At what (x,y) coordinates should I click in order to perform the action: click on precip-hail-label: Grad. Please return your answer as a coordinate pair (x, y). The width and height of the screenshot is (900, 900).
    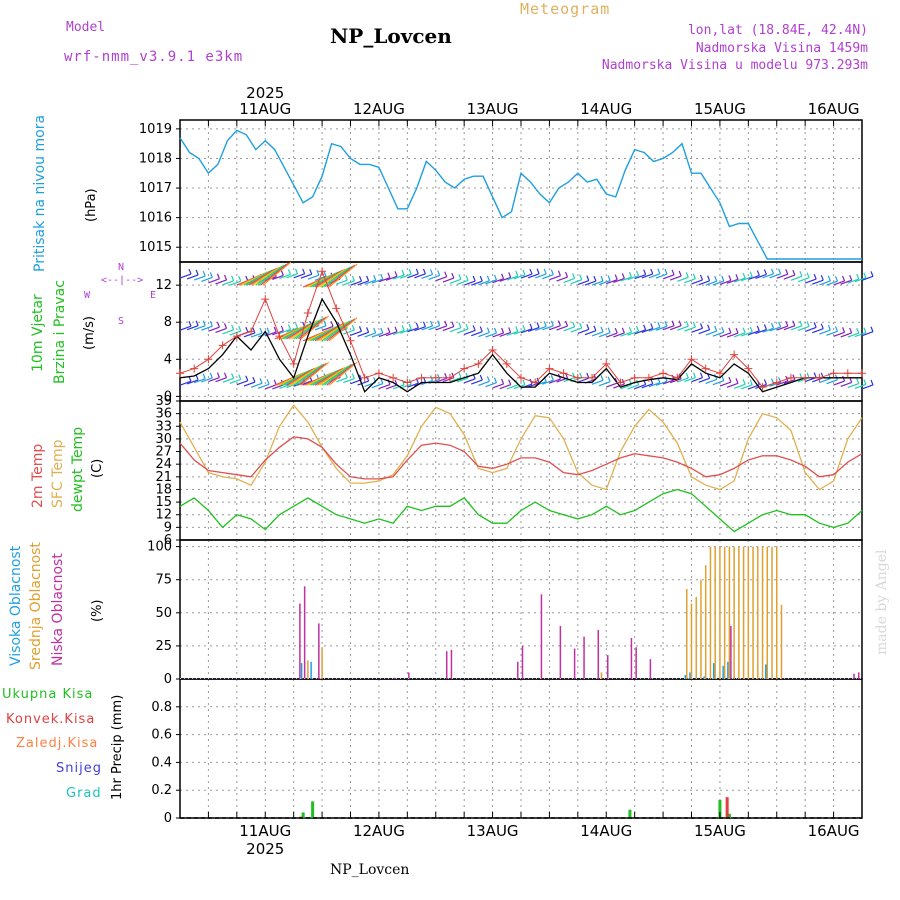
    Looking at the image, I should click on (84, 793).